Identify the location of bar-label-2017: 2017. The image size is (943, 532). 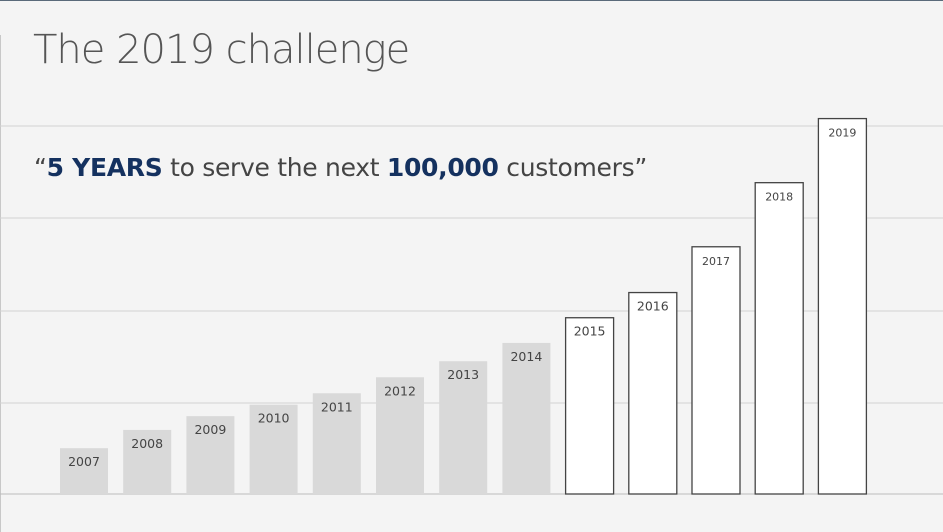
(716, 261).